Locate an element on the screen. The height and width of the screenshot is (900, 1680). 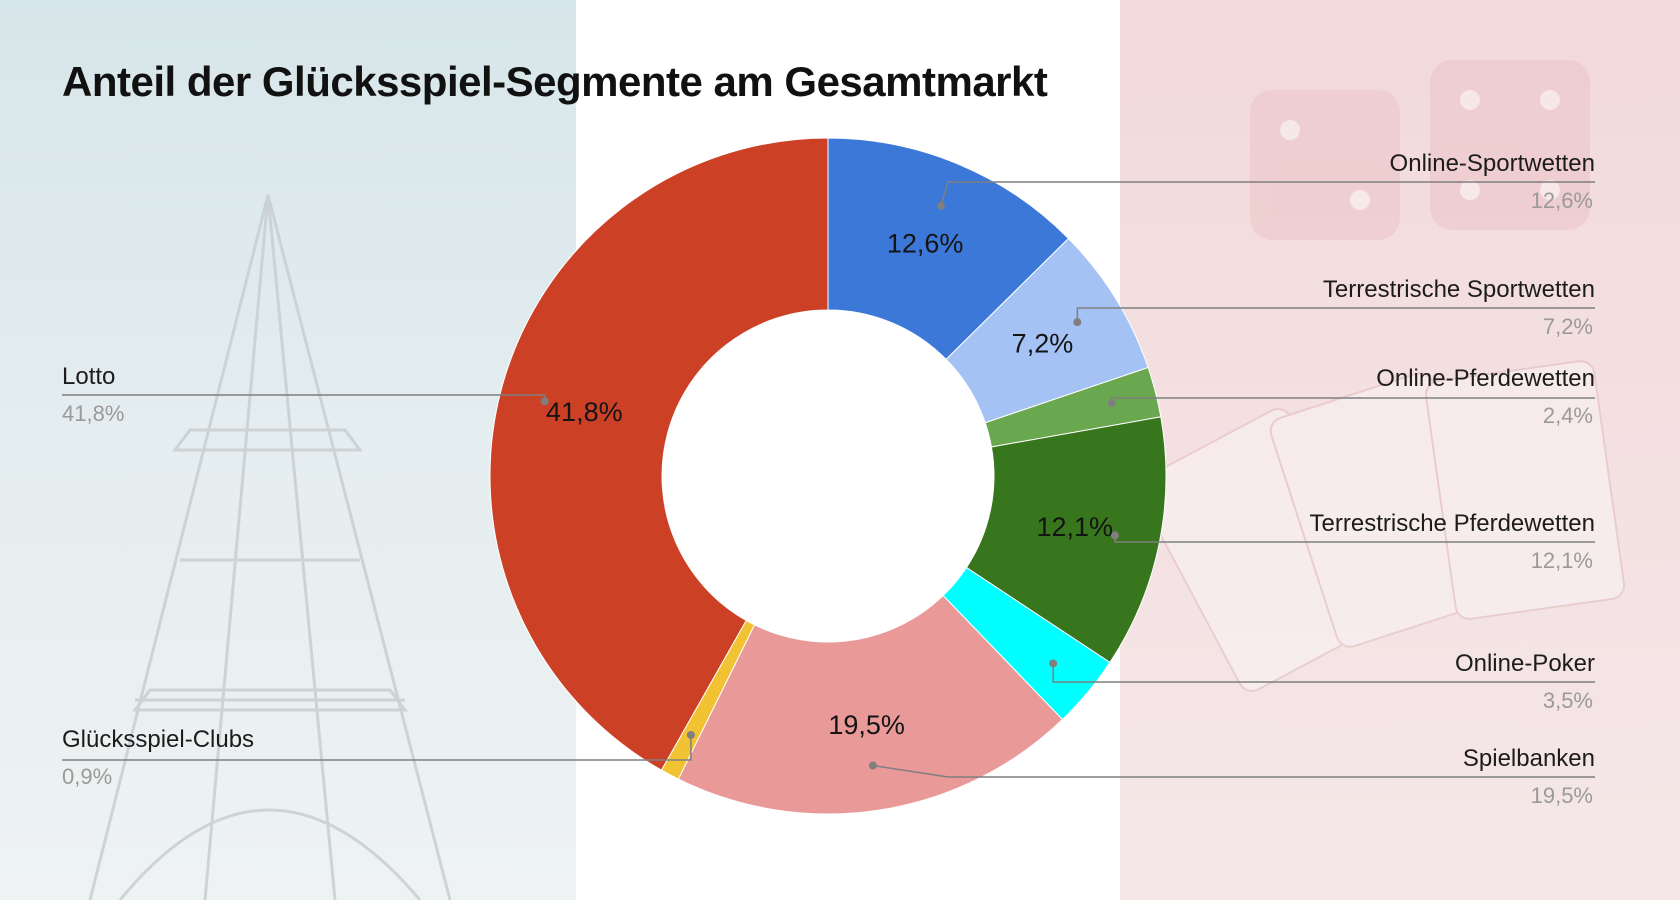
playing-cards-image is located at coordinates (1381, 526).